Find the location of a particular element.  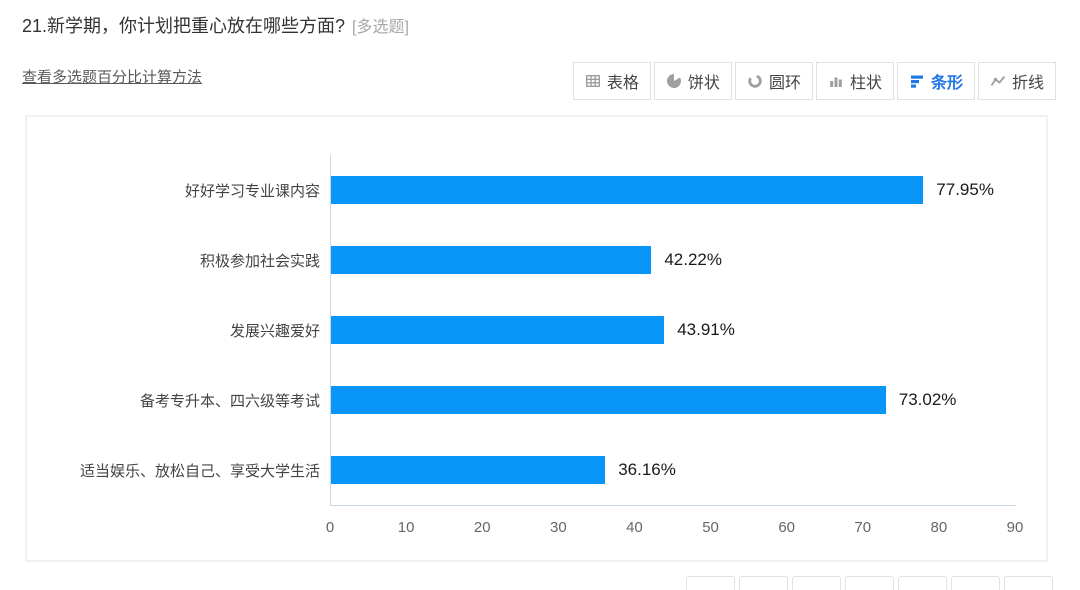

value-label: 73.02% is located at coordinates (927, 399).